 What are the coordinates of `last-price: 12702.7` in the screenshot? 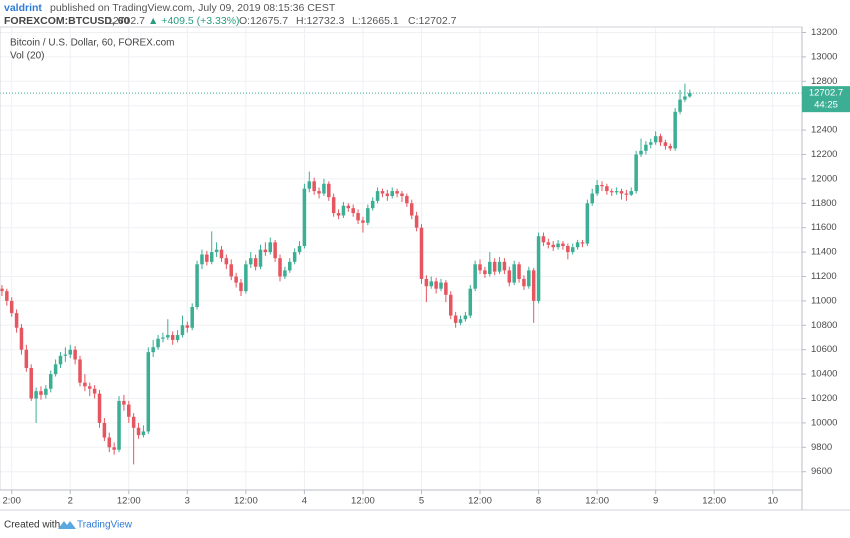 It's located at (126, 21).